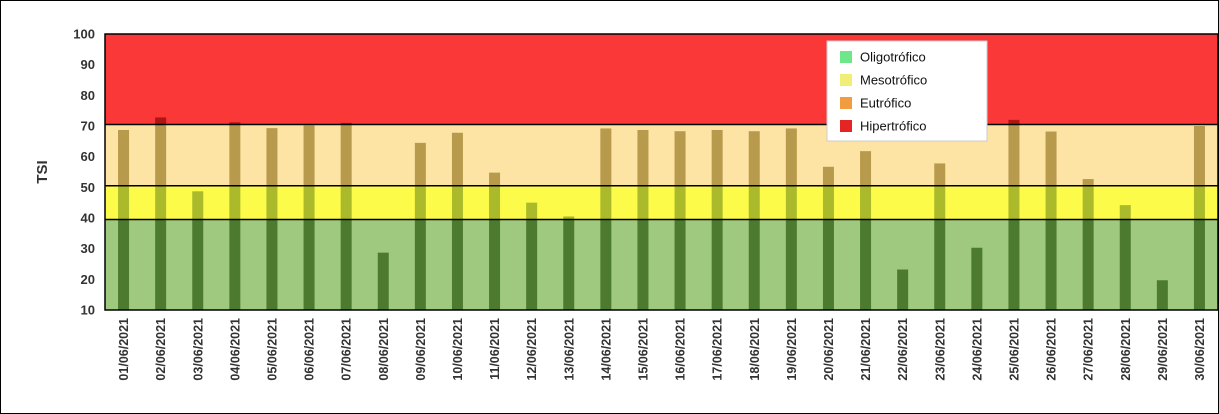 This screenshot has height=414, width=1219. What do you see at coordinates (88, 279) in the screenshot?
I see `y-tick-label: 20` at bounding box center [88, 279].